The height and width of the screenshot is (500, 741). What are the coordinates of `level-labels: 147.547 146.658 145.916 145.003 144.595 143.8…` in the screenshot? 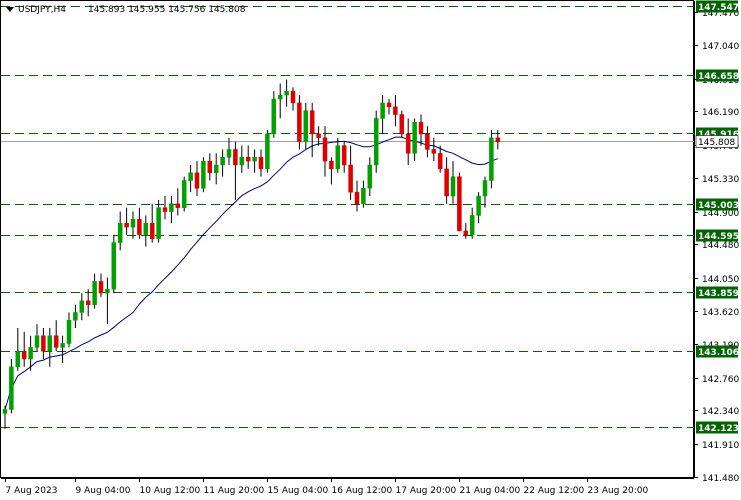 It's located at (717, 217).